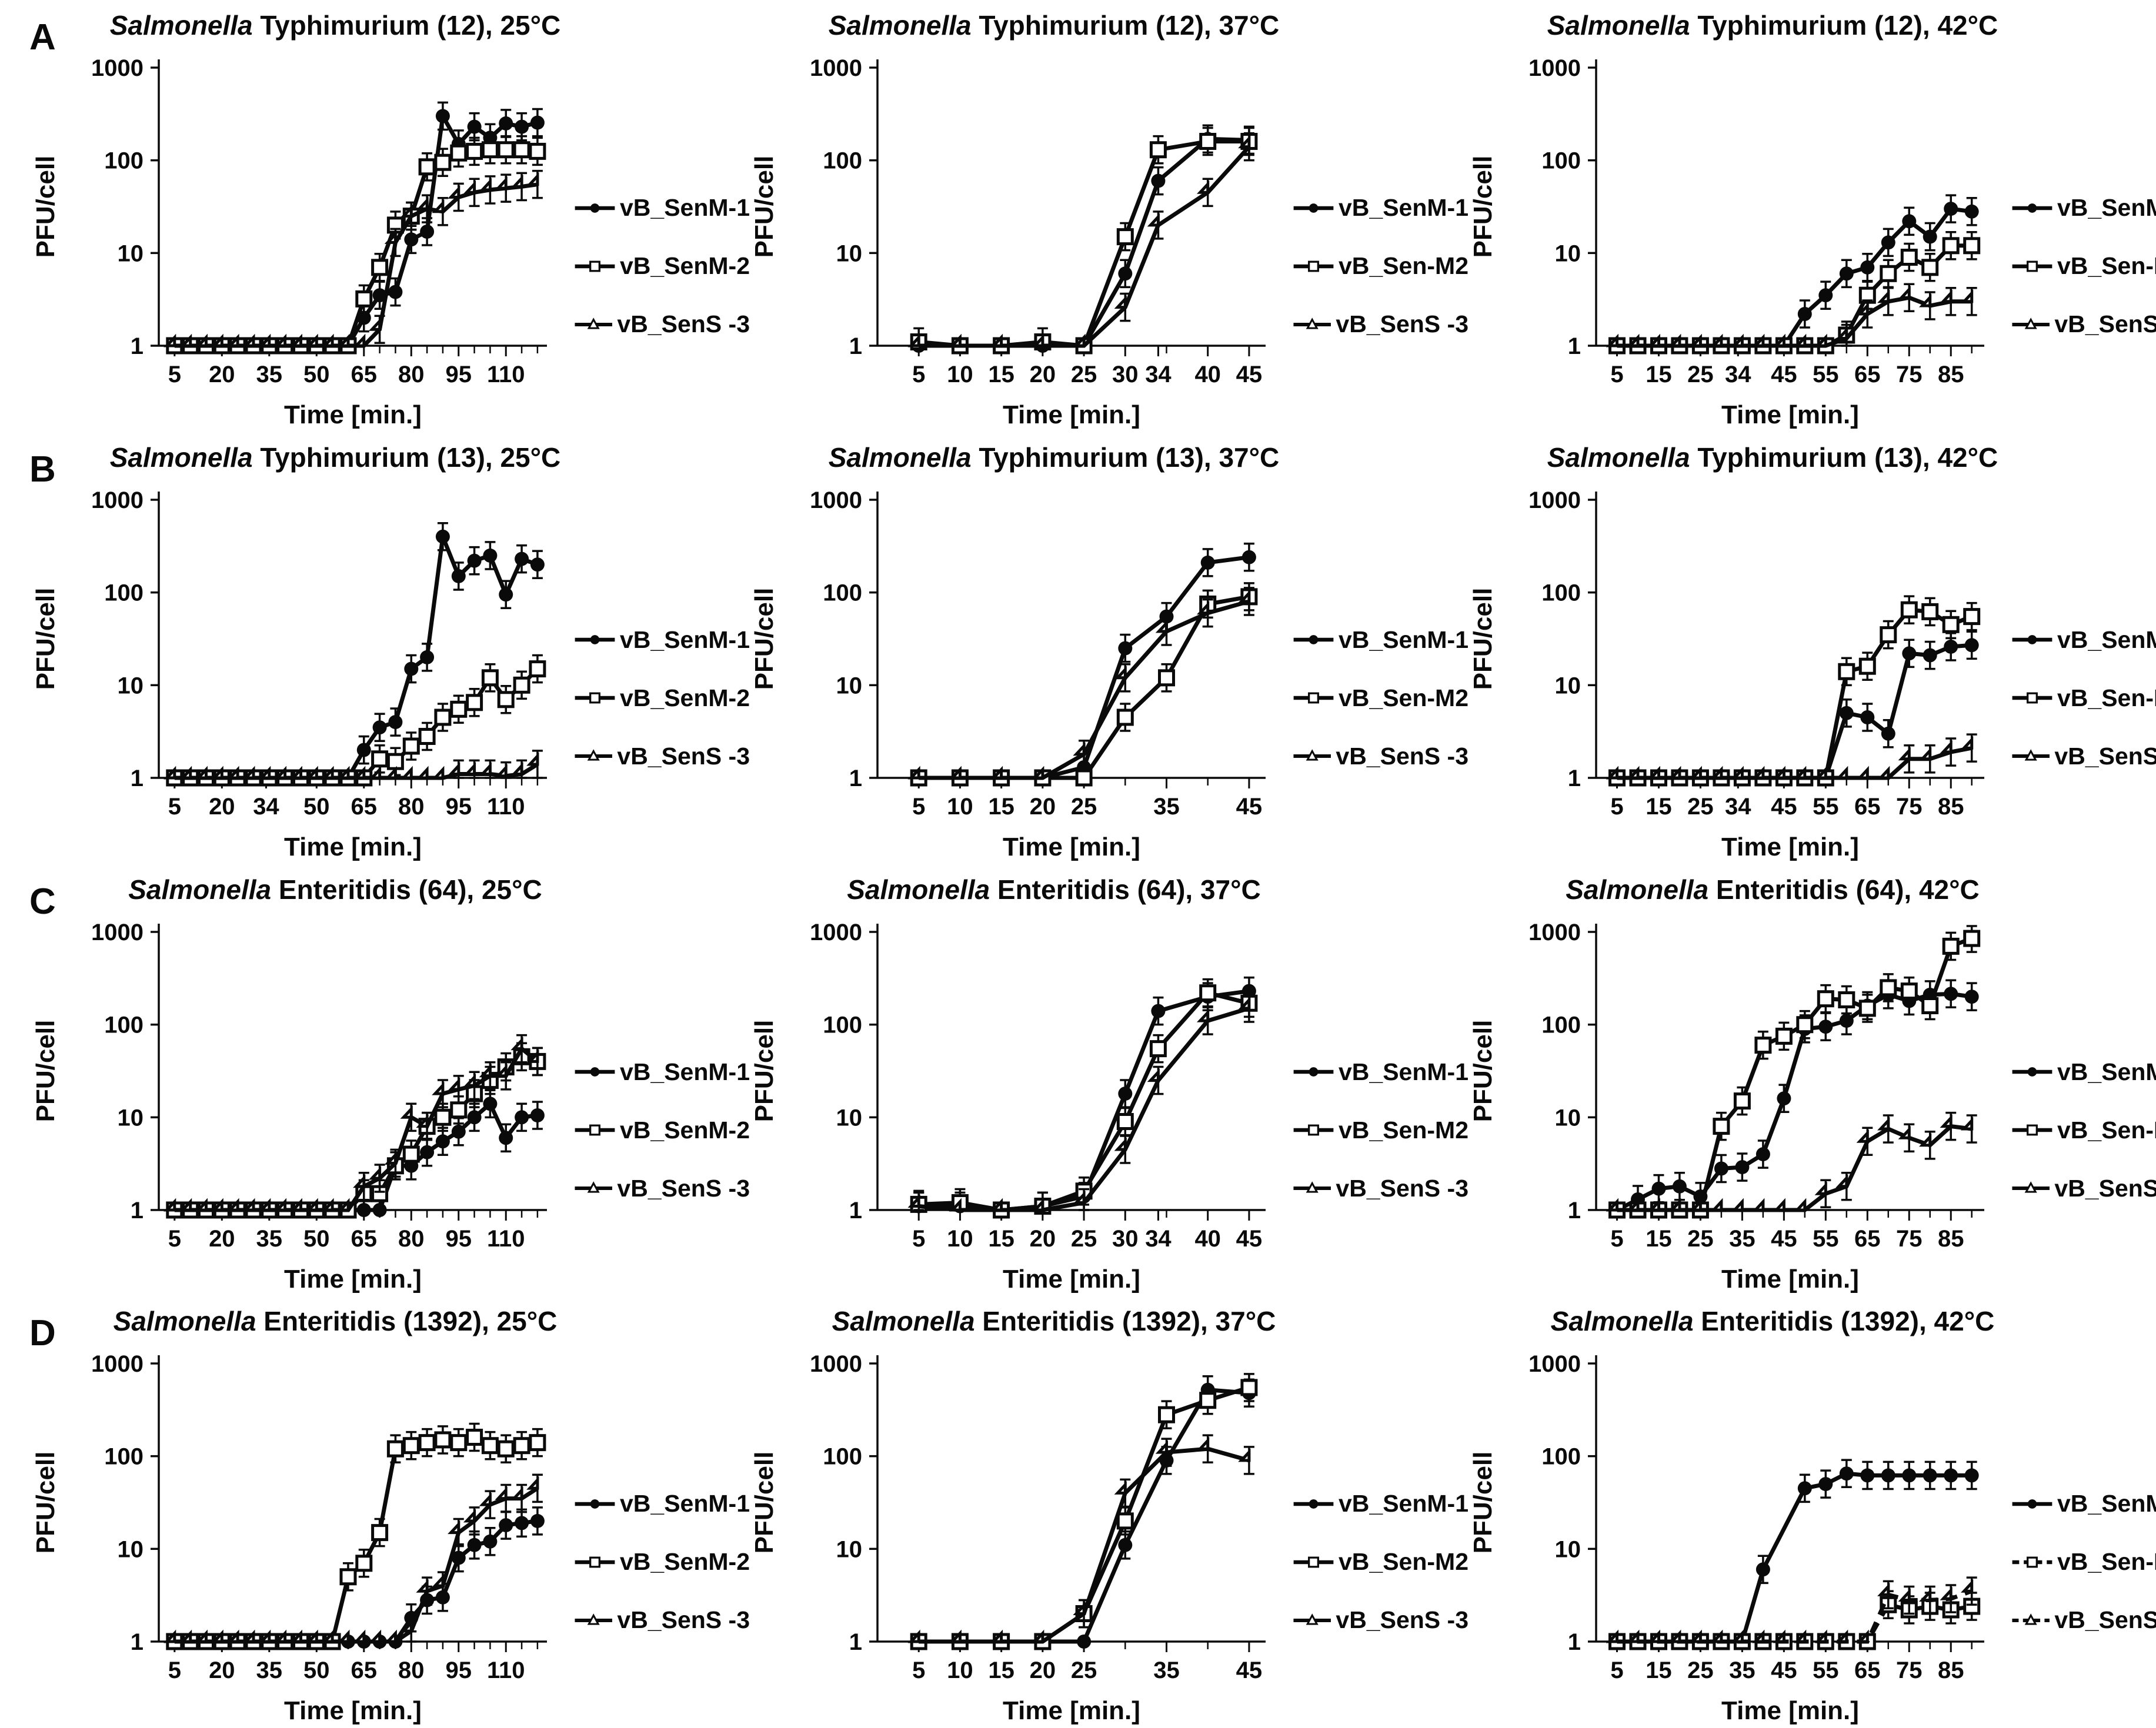 The height and width of the screenshot is (1728, 2156). I want to click on chart-title-rest: Enteritidis (1392), 25°C, so click(407, 1321).